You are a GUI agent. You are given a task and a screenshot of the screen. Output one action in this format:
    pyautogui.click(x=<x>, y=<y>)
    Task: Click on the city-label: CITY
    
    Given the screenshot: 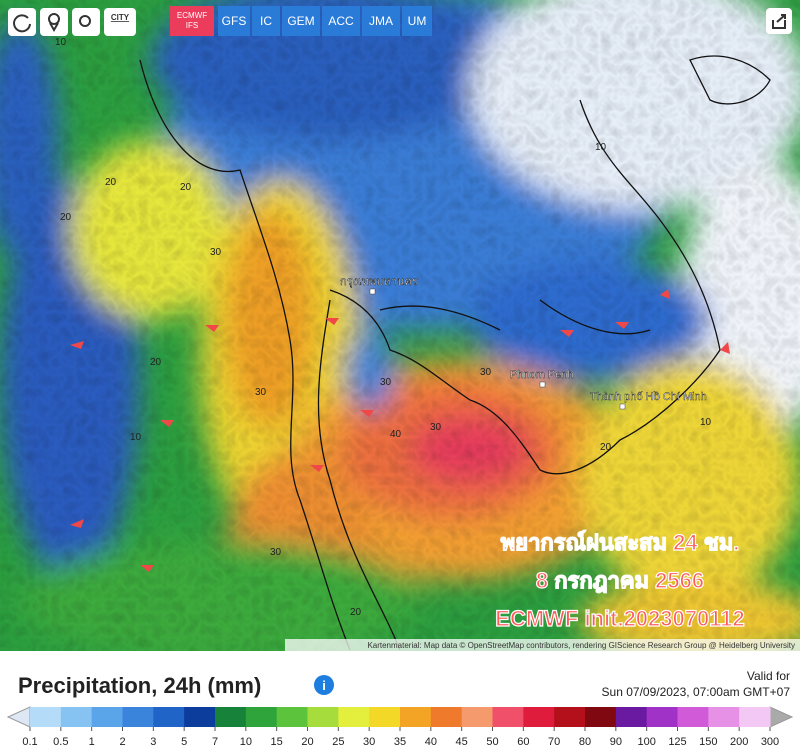 What is the action you would take?
    pyautogui.click(x=120, y=17)
    